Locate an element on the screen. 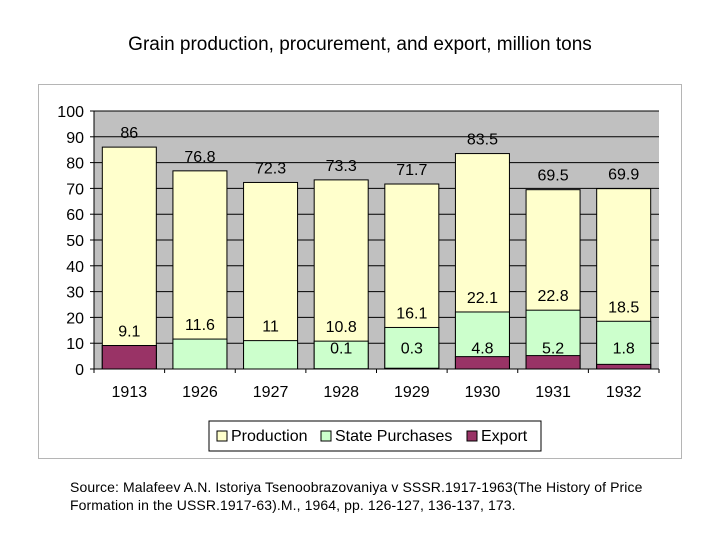 The image size is (720, 540). data-label-export: 5.2 is located at coordinates (553, 349).